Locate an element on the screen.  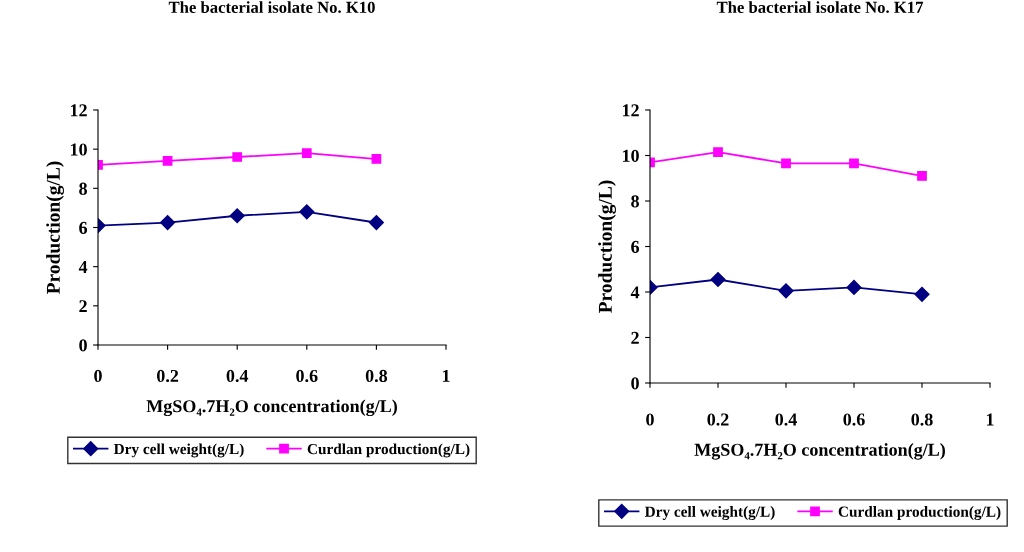
y-tick-label: 0 is located at coordinates (83, 345).